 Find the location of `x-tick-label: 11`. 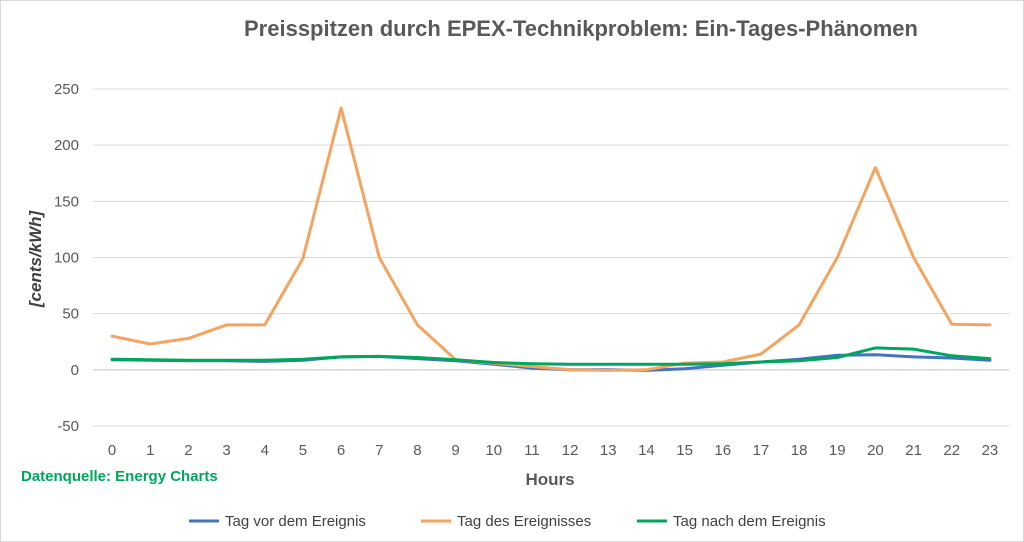

x-tick-label: 11 is located at coordinates (532, 450).